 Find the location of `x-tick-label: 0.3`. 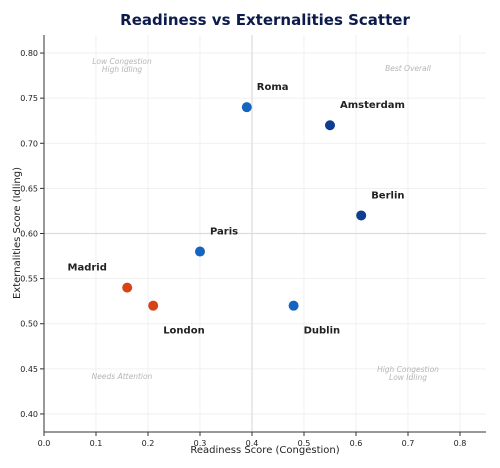

x-tick-label: 0.3 is located at coordinates (200, 443).